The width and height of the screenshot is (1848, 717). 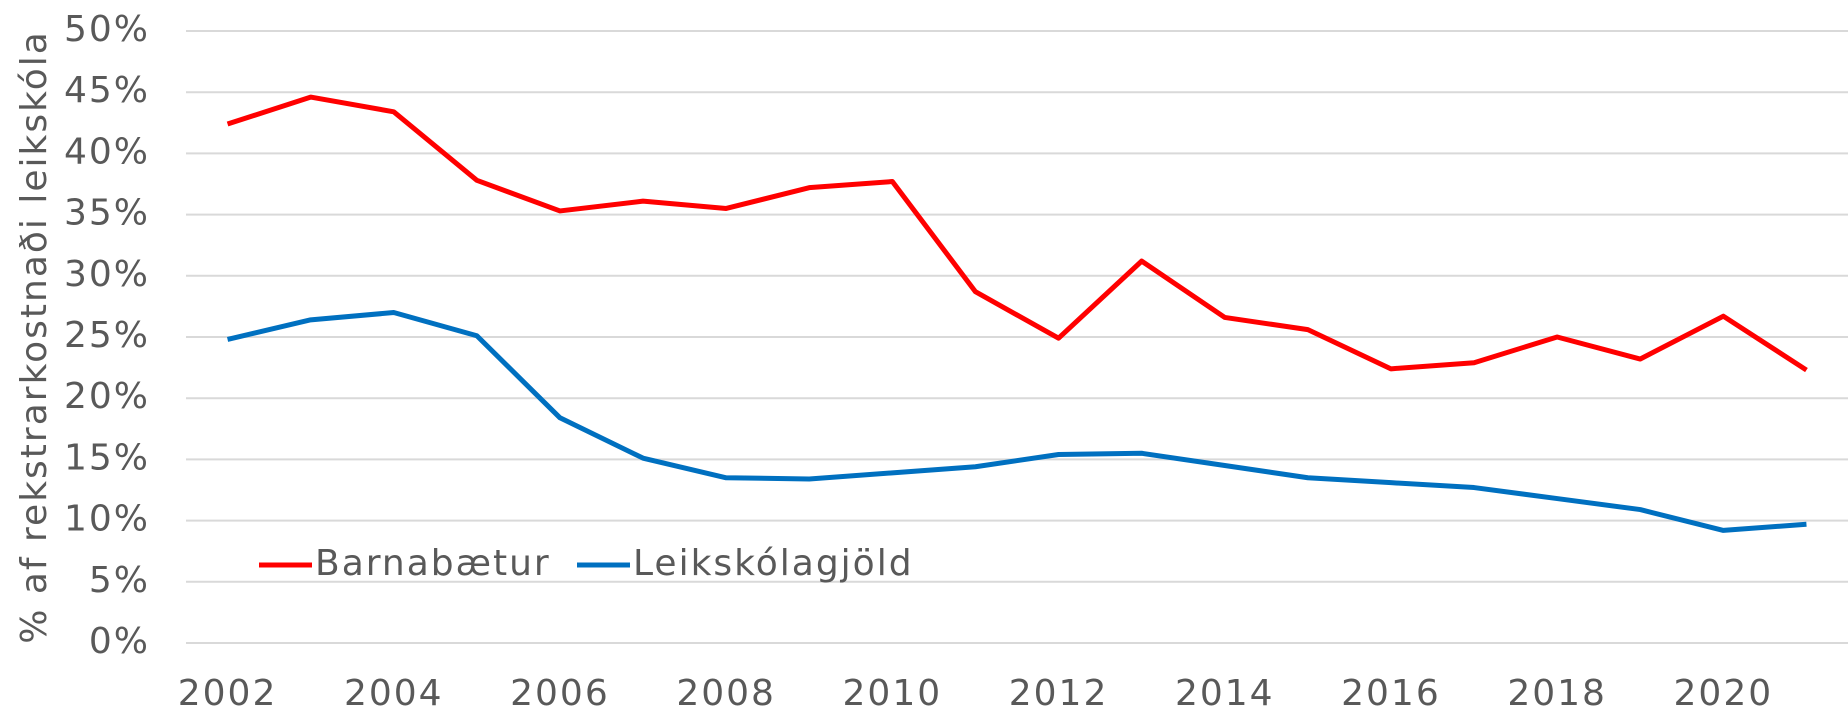 I want to click on y-tick-label: 5%, so click(x=119, y=580).